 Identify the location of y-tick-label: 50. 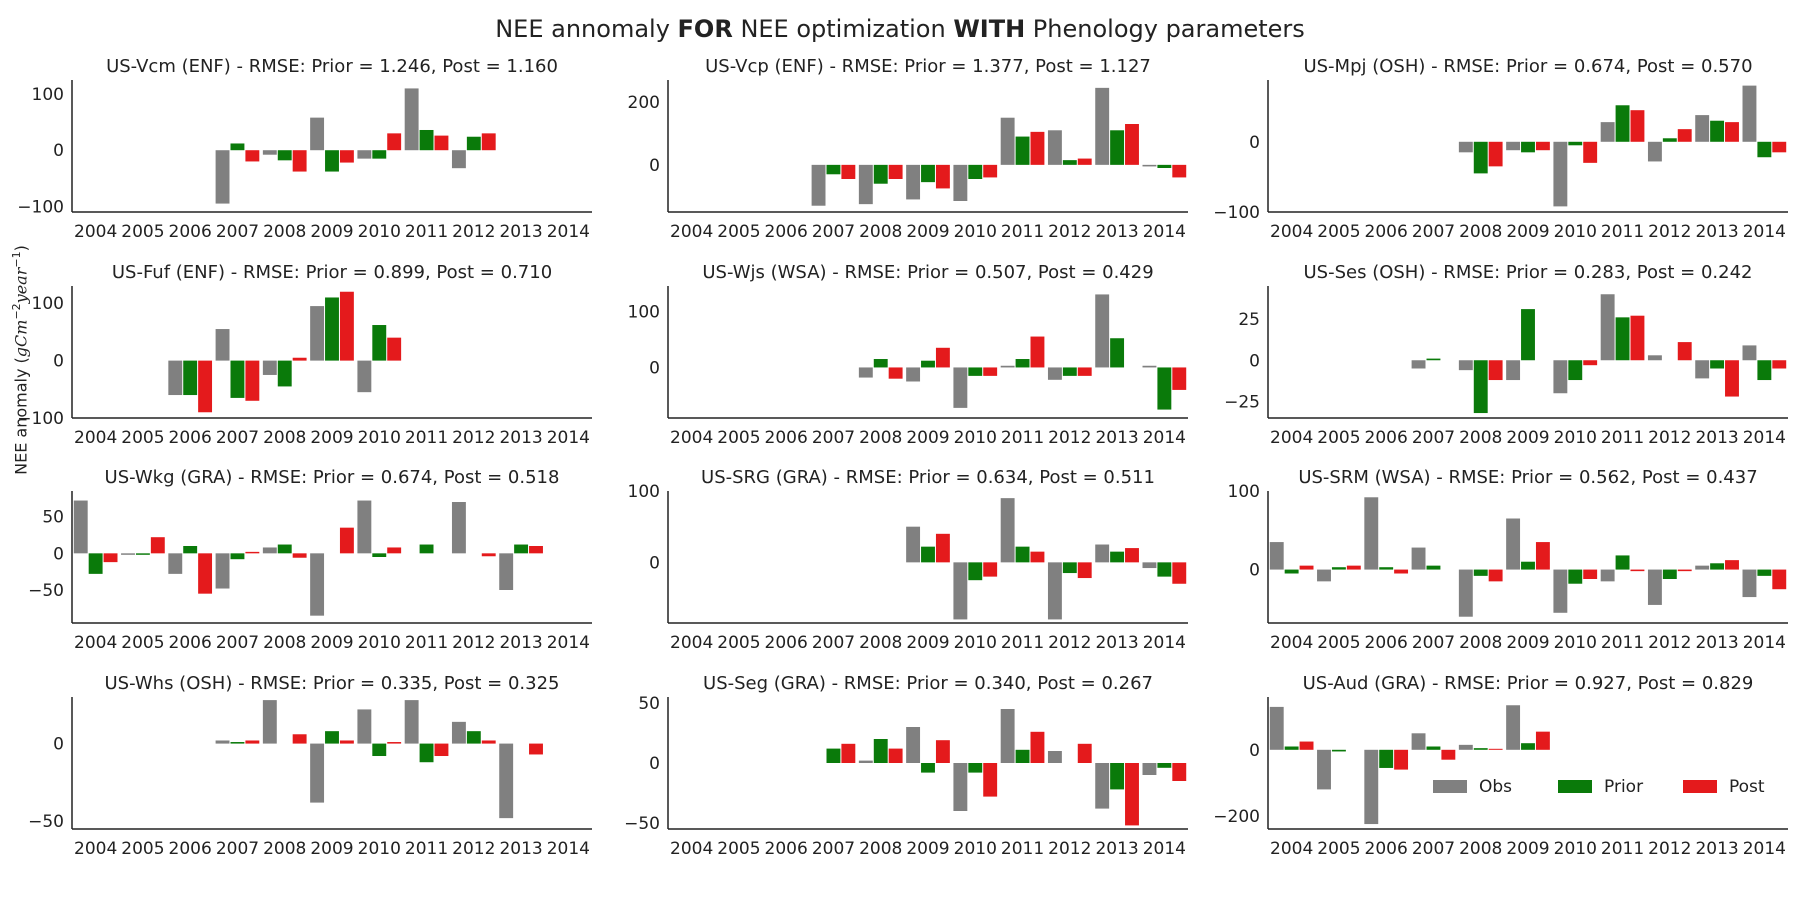
(53, 518).